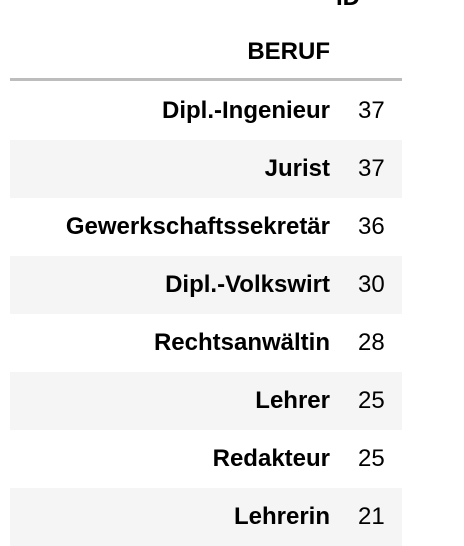  What do you see at coordinates (371, 342) in the screenshot?
I see `row-value: 28` at bounding box center [371, 342].